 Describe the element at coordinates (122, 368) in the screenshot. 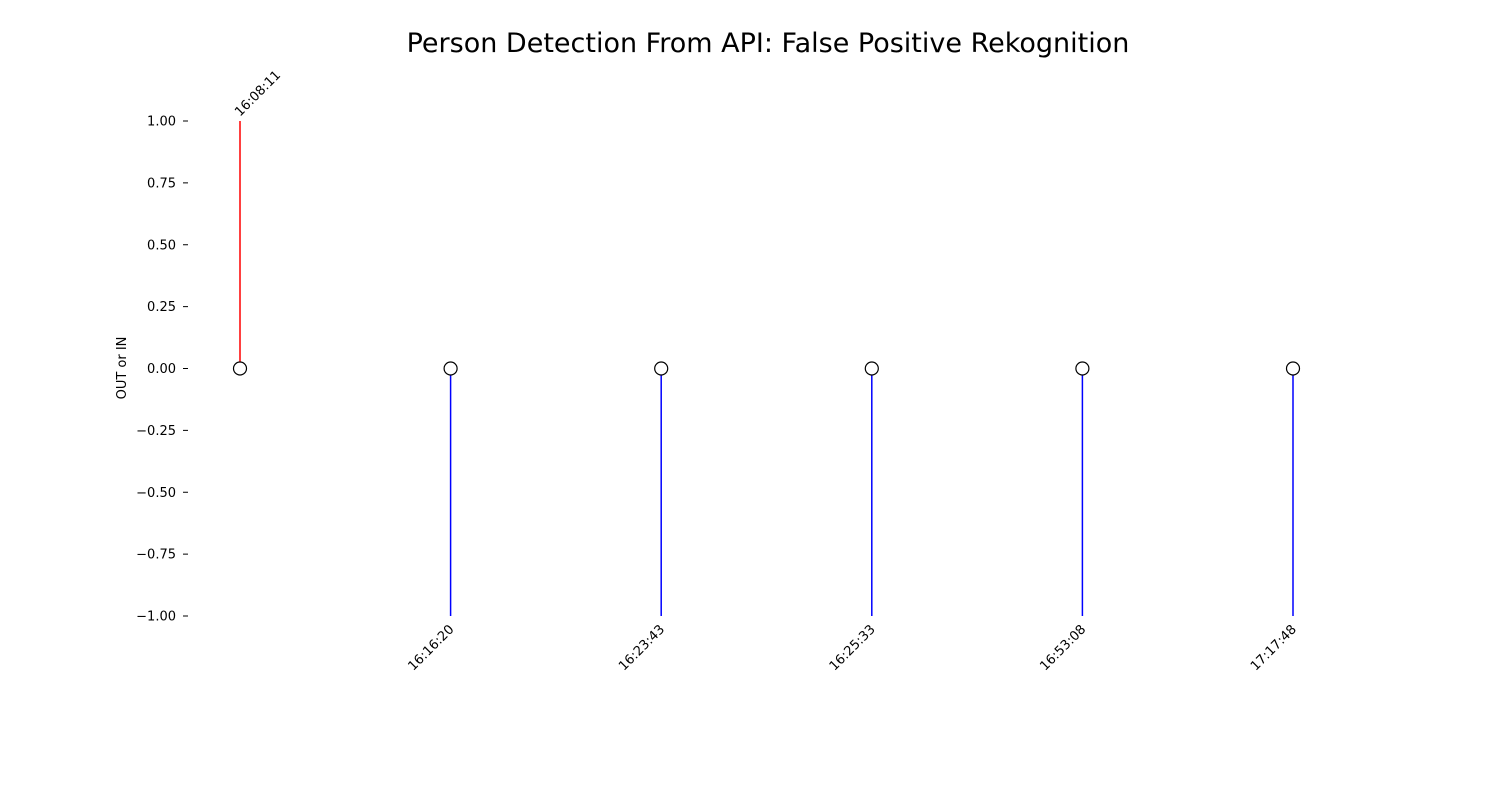

I see `y-axis-label: OUT or IN` at that location.